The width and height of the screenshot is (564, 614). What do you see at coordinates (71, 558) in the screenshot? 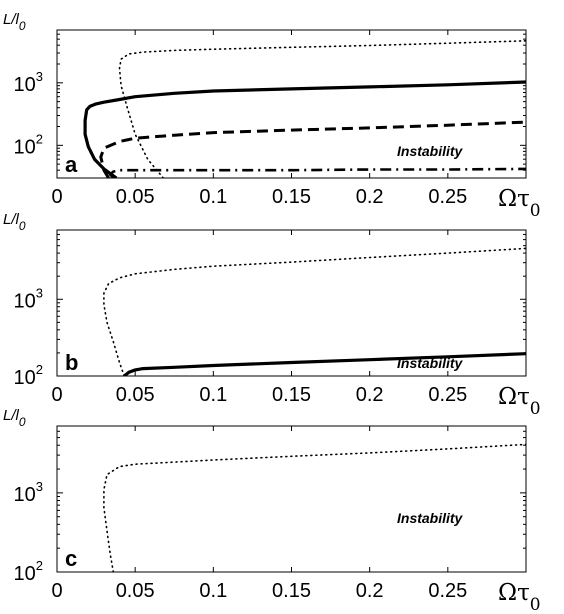
I see `panel-letter: c` at bounding box center [71, 558].